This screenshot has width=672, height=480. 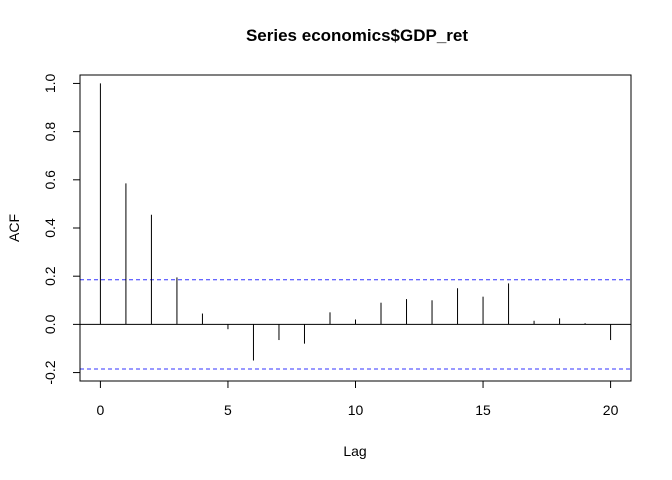 I want to click on y-tick-label: 0.8, so click(x=50, y=132).